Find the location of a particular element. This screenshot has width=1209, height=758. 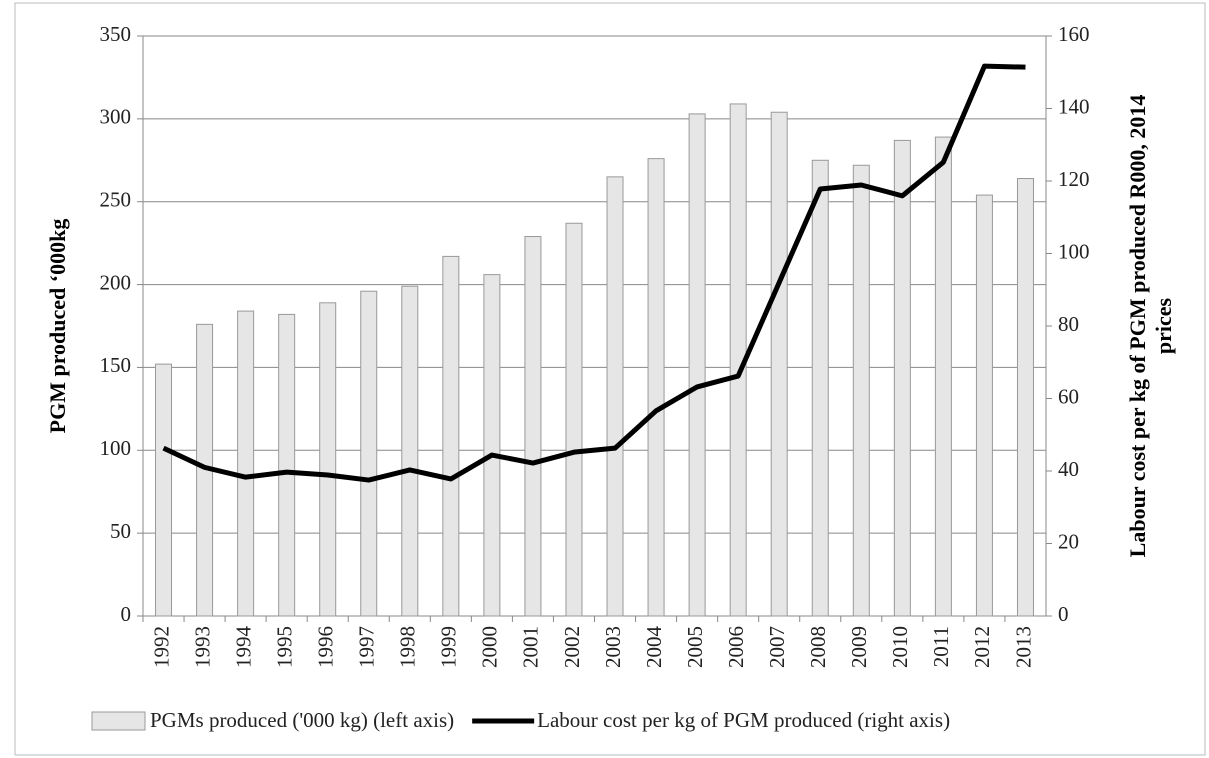

x-tick-label: 2007 is located at coordinates (777, 647).